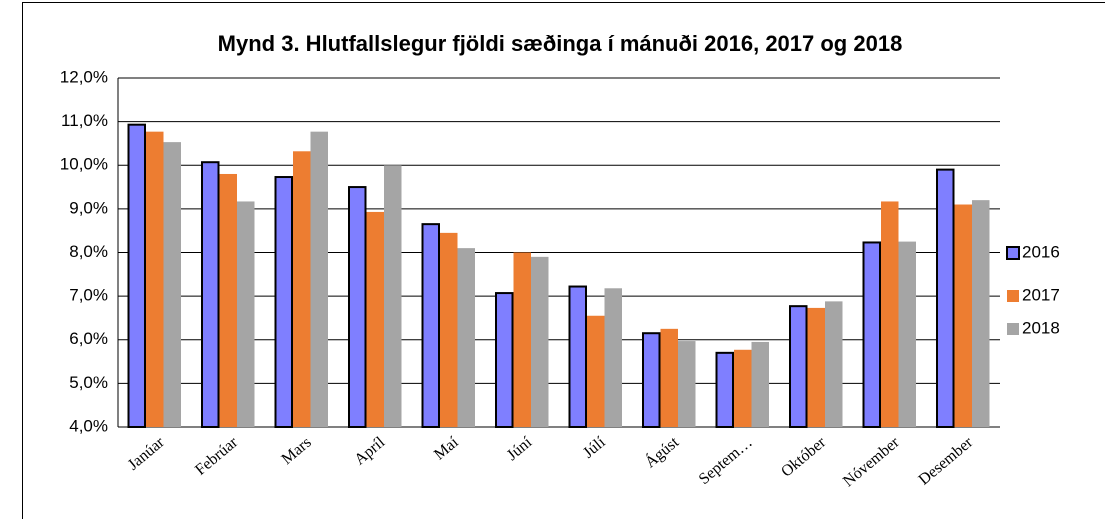  Describe the element at coordinates (88, 207) in the screenshot. I see `y-tick-label: 9,0%` at that location.